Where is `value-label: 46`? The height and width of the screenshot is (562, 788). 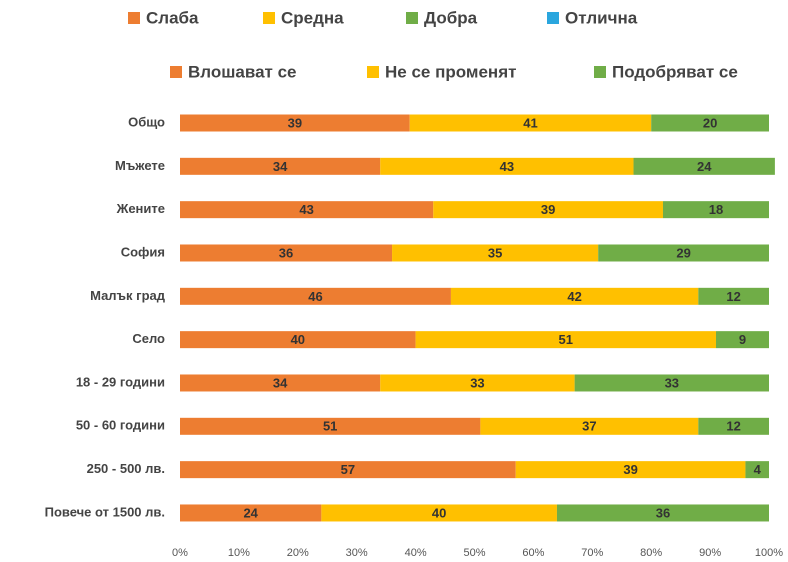
value-label: 46 is located at coordinates (315, 296).